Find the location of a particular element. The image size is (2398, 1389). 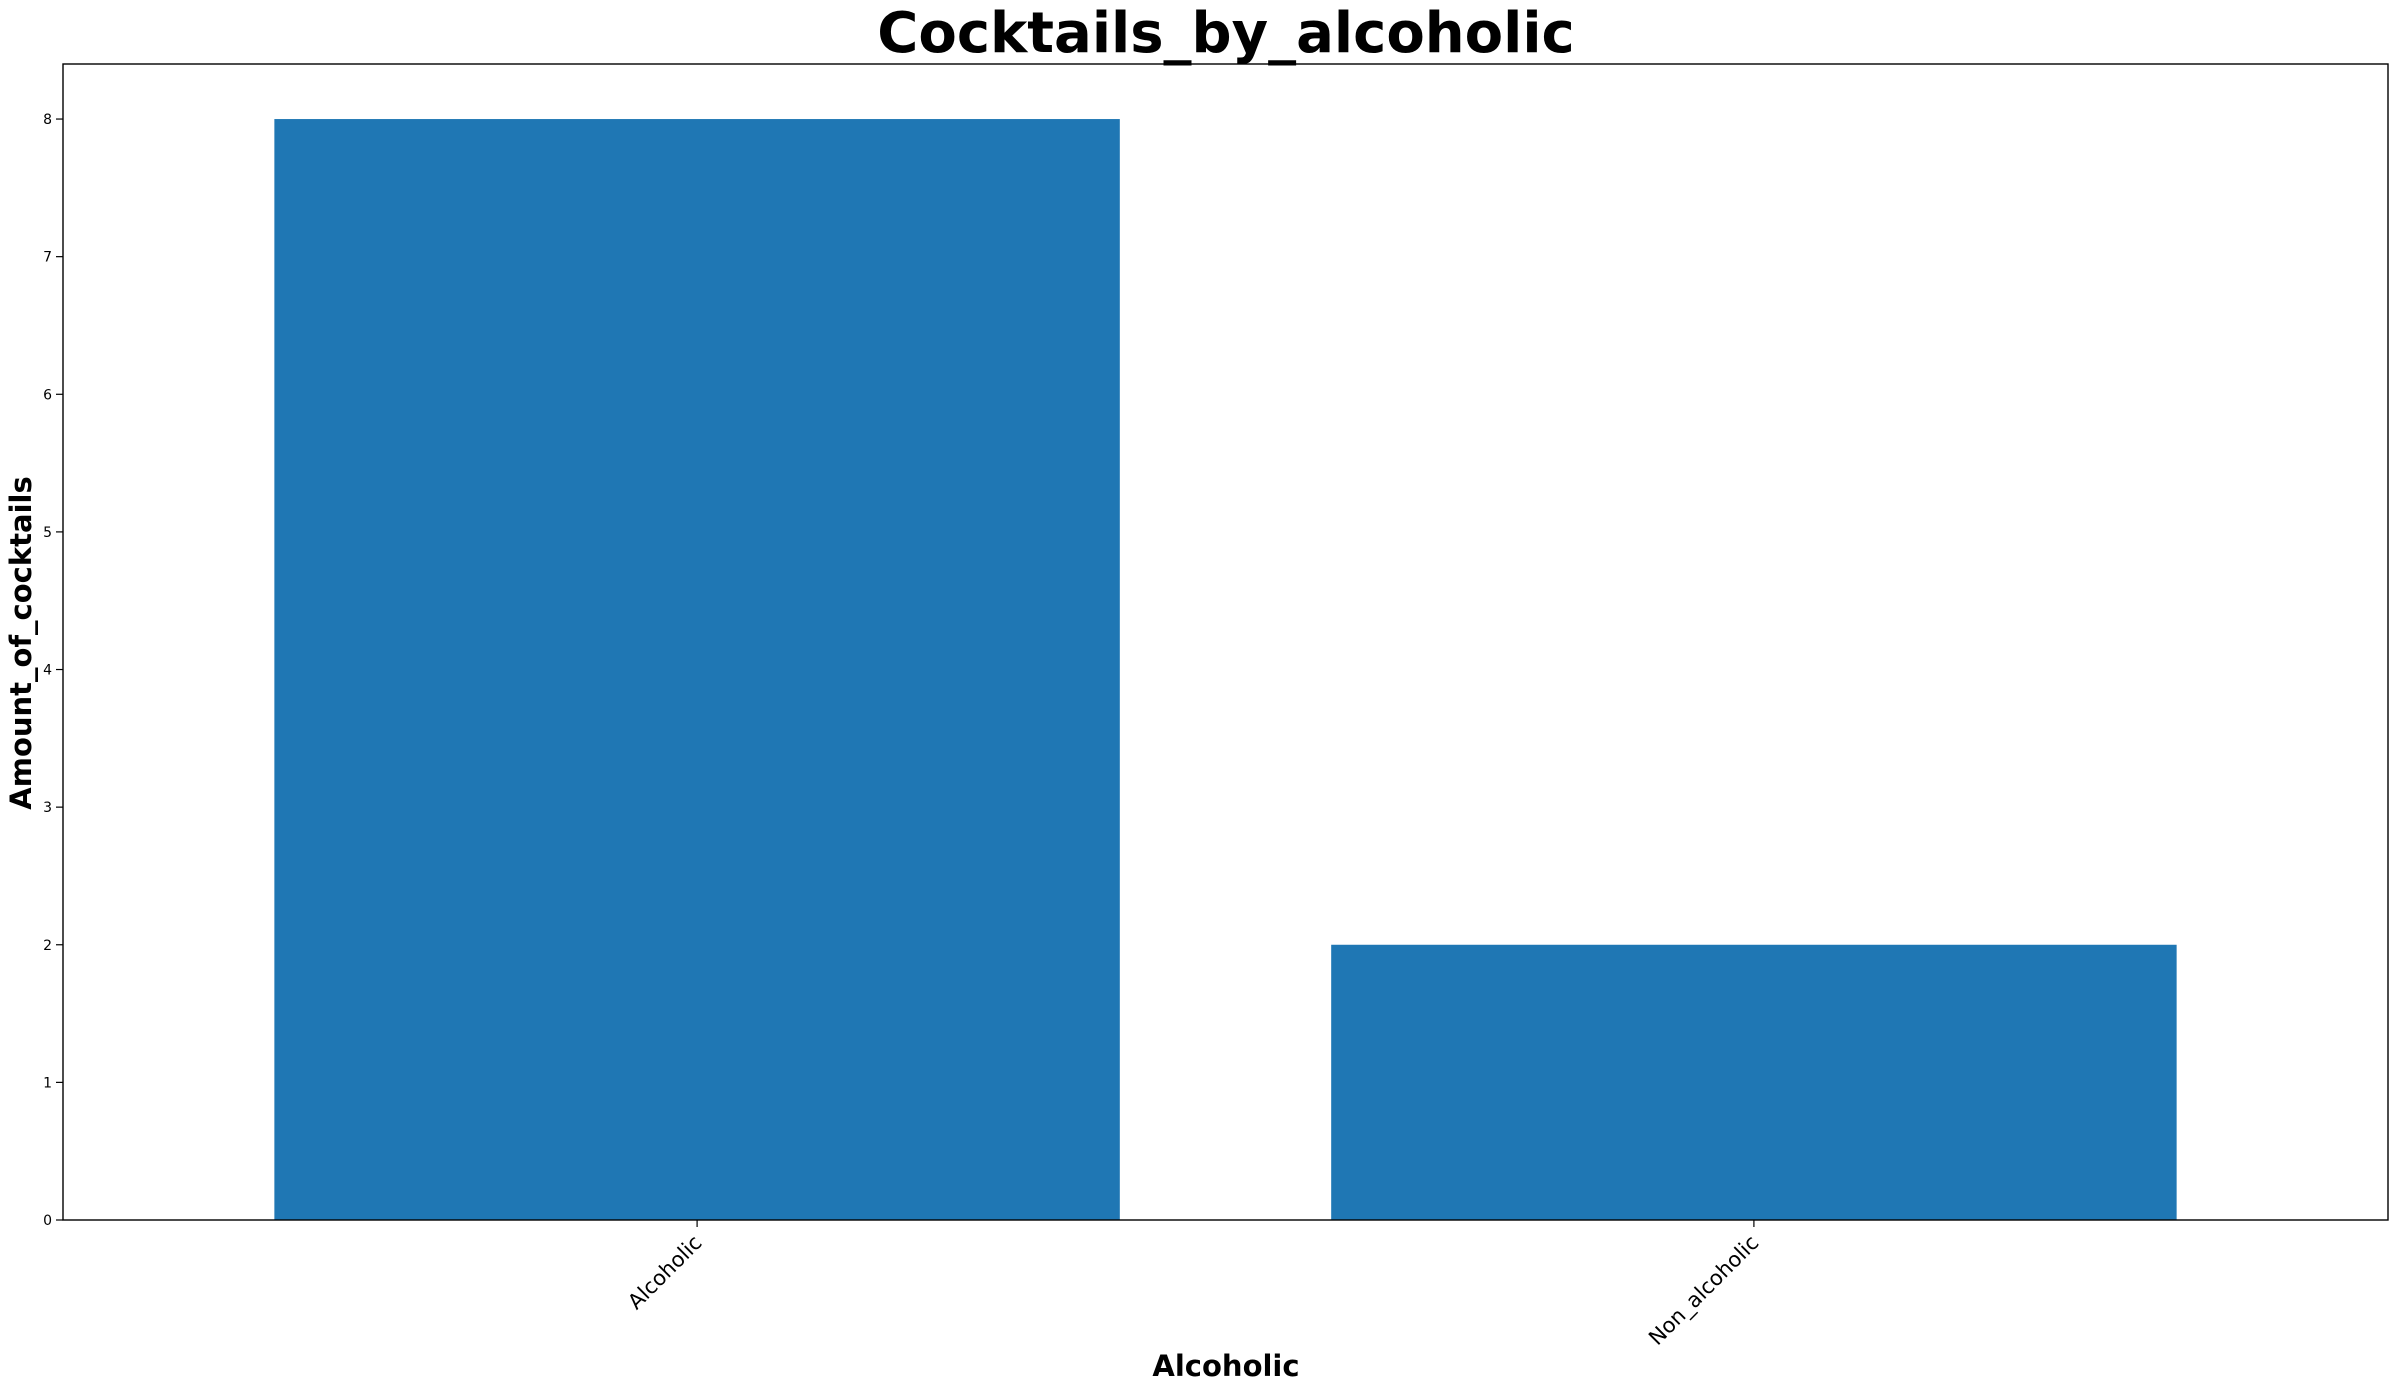

x-tick-label-alcoholic: Alcoholic is located at coordinates (664, 1272).